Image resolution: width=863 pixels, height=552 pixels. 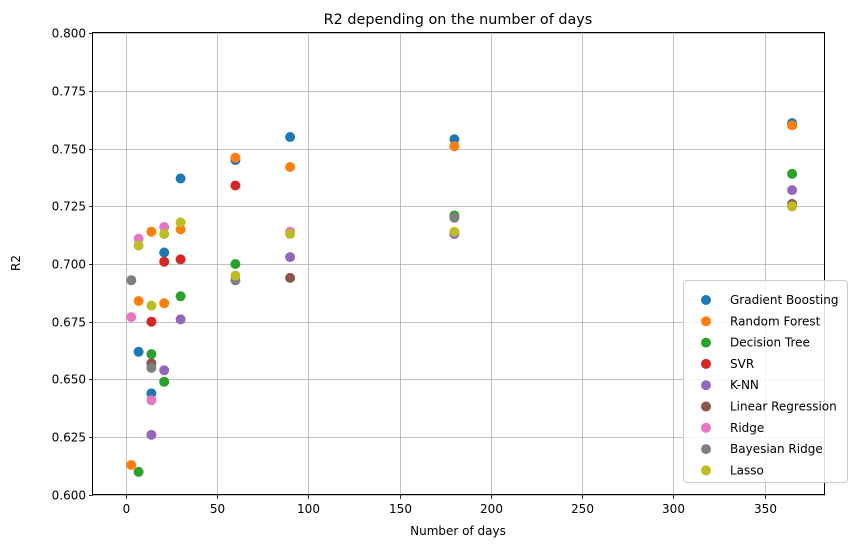 What do you see at coordinates (673, 509) in the screenshot?
I see `x-tick-label: 300` at bounding box center [673, 509].